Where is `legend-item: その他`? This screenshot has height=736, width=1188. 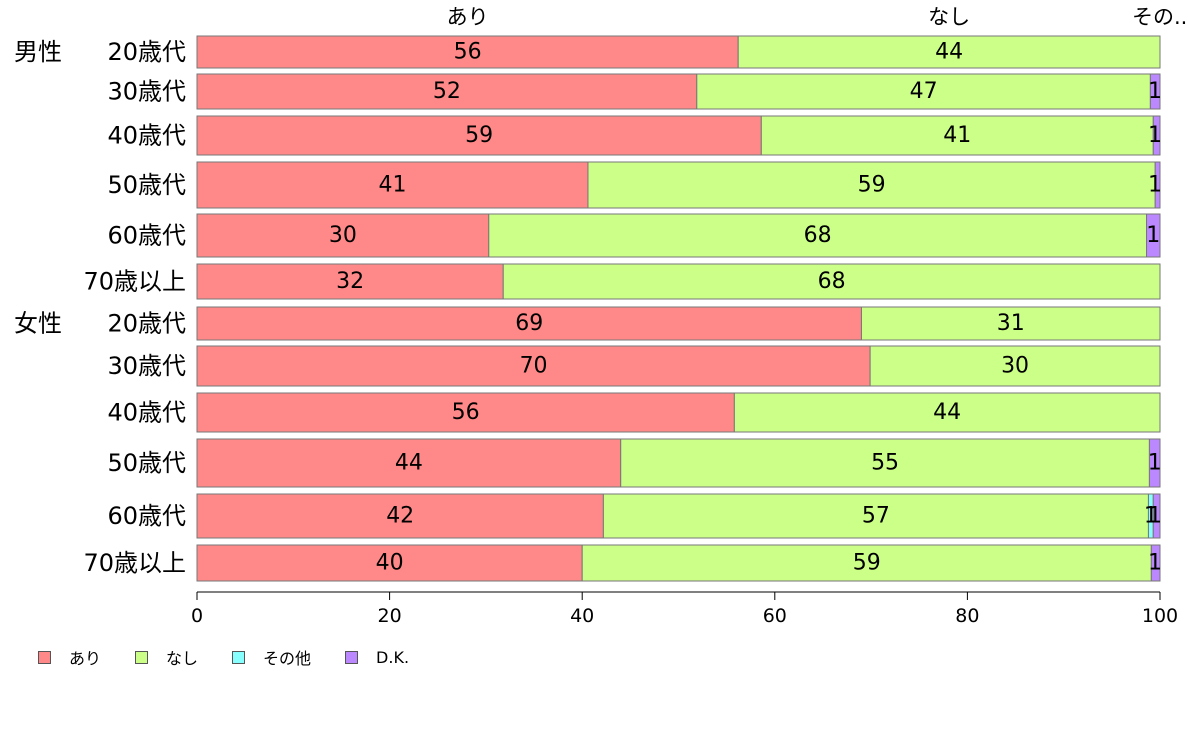
legend-item: その他 is located at coordinates (271, 657).